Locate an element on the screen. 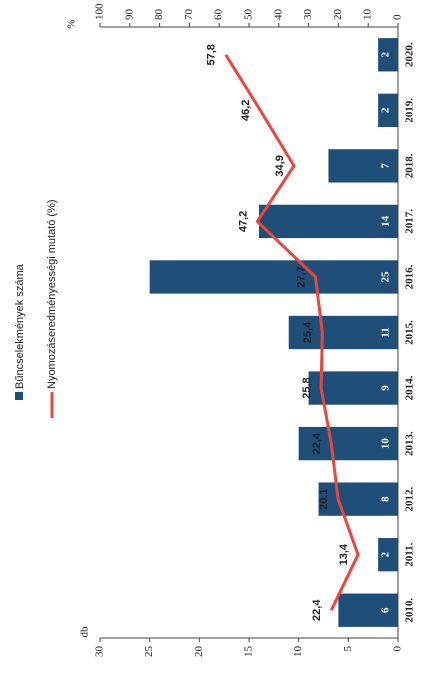 This screenshot has width=423, height=676. y2-tick-label: 80 is located at coordinates (159, 15).